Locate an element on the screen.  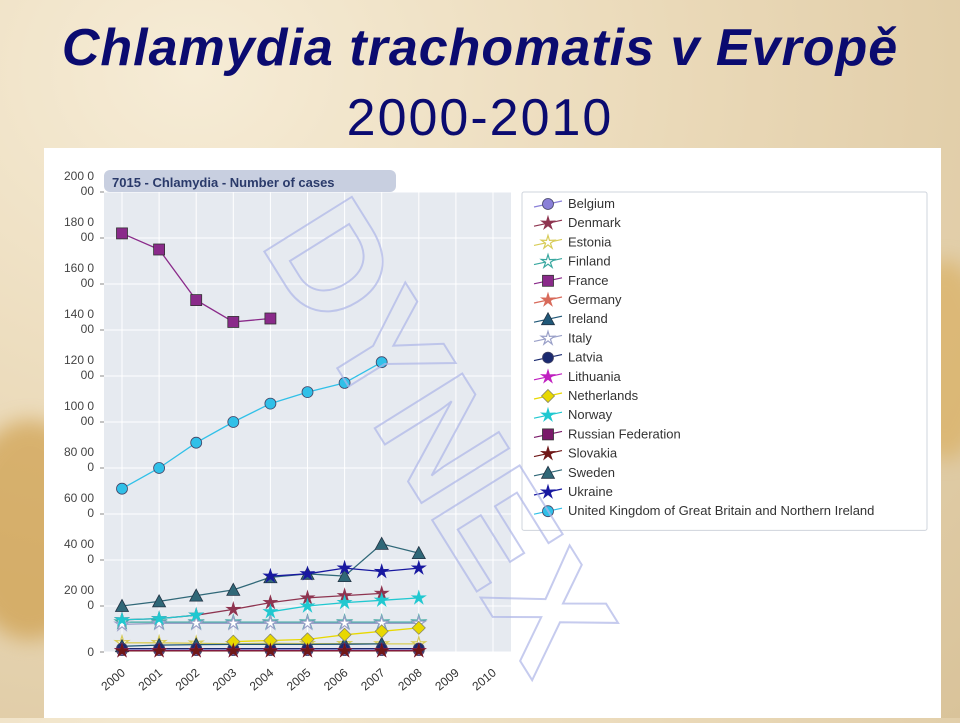
series-ukraine is located at coordinates (344, 571).